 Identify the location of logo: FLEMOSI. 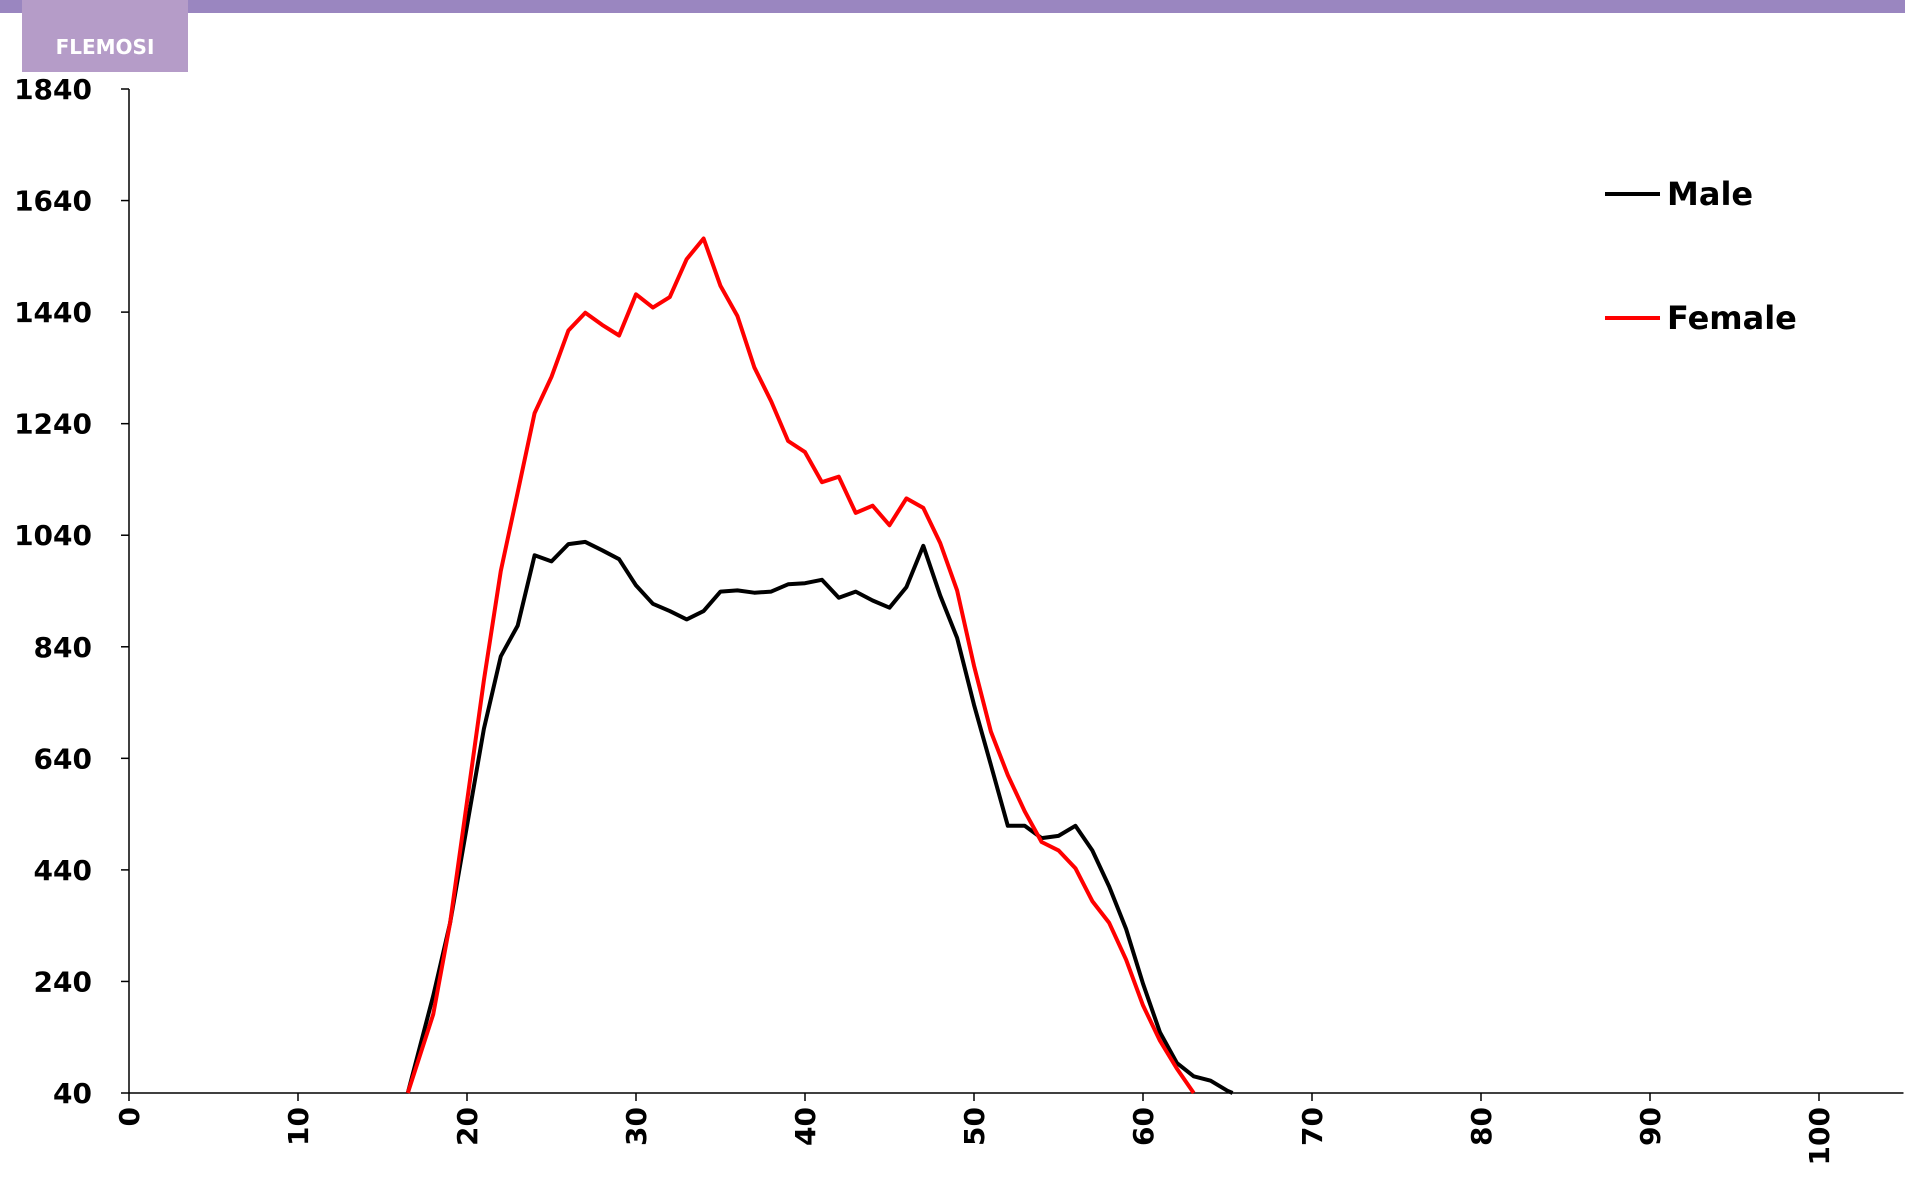
(105, 47).